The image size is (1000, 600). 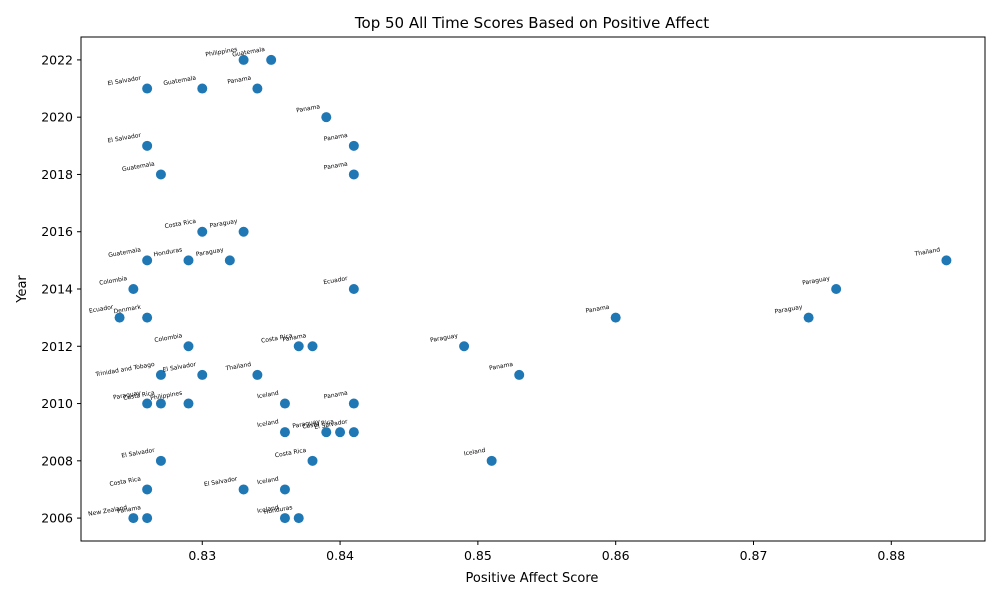 What do you see at coordinates (340, 555) in the screenshot?
I see `x-tick-label: 0.84` at bounding box center [340, 555].